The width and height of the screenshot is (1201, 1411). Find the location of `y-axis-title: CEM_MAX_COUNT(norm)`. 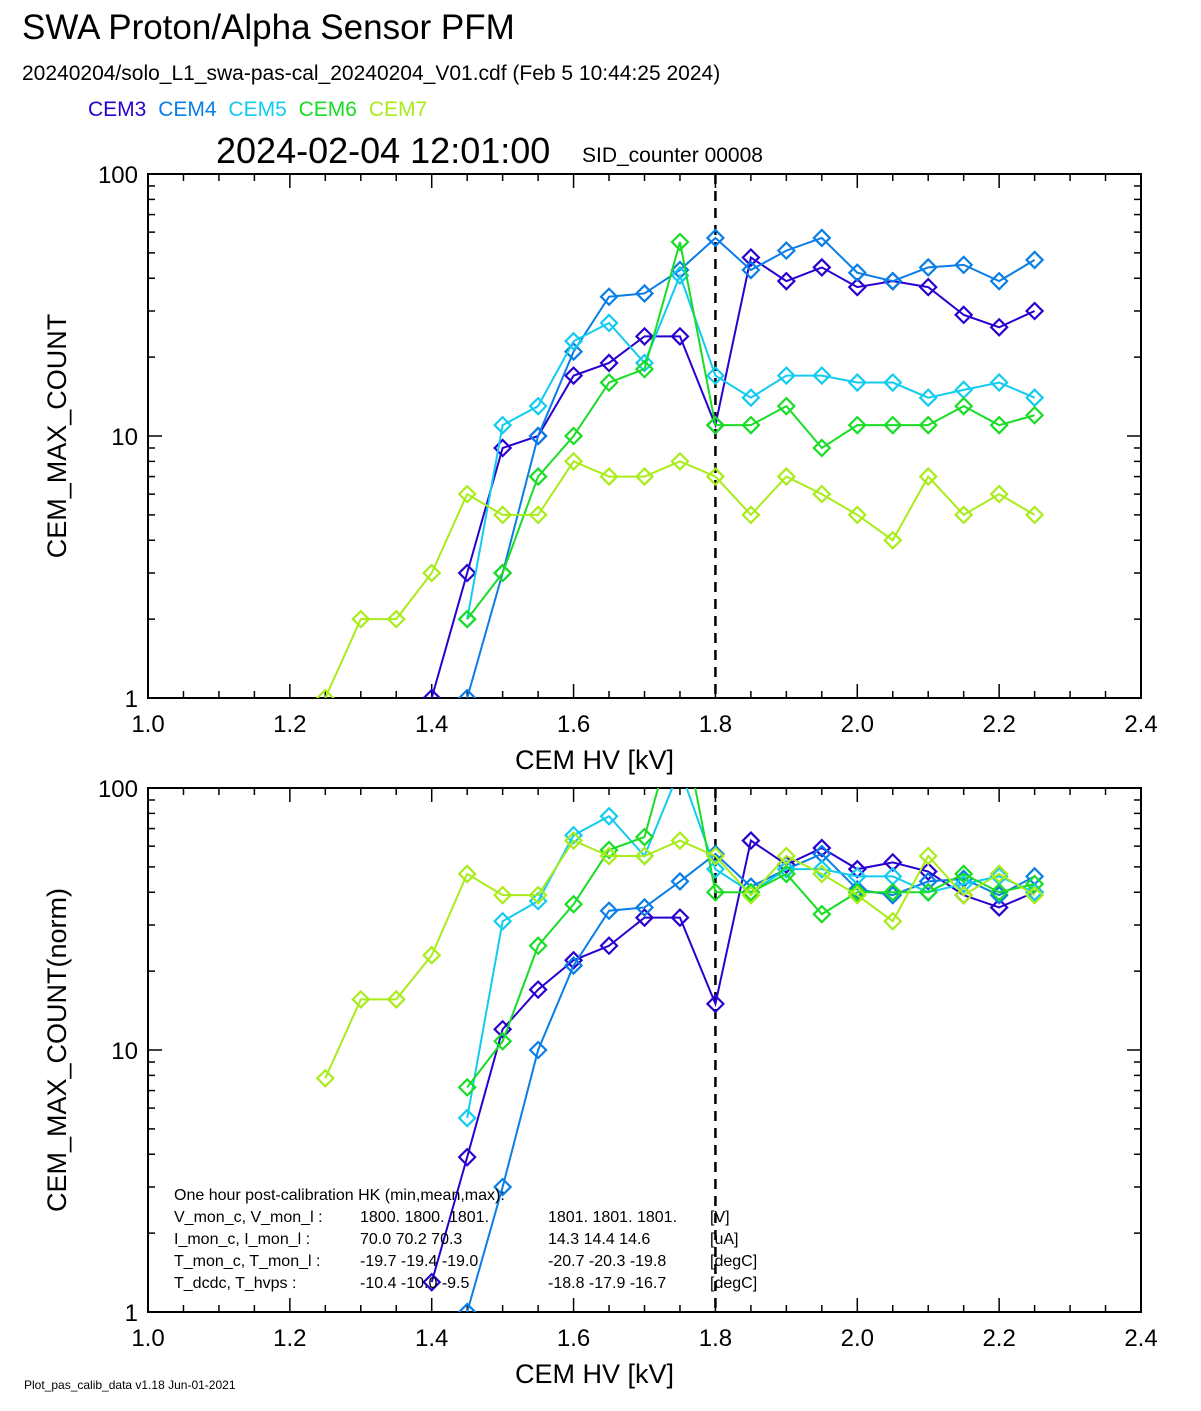

y-axis-title: CEM_MAX_COUNT(norm) is located at coordinates (57, 1050).